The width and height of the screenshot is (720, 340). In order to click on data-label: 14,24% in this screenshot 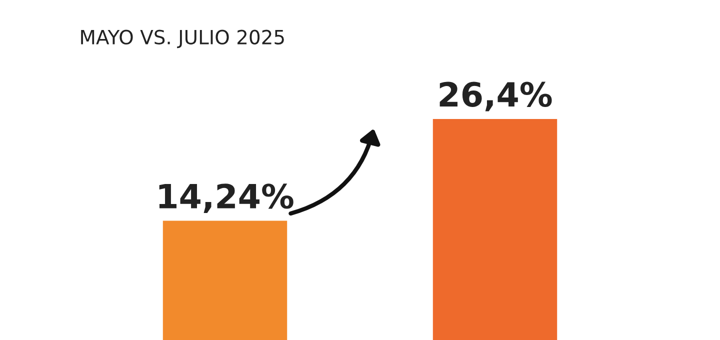, I will do `click(226, 199)`.